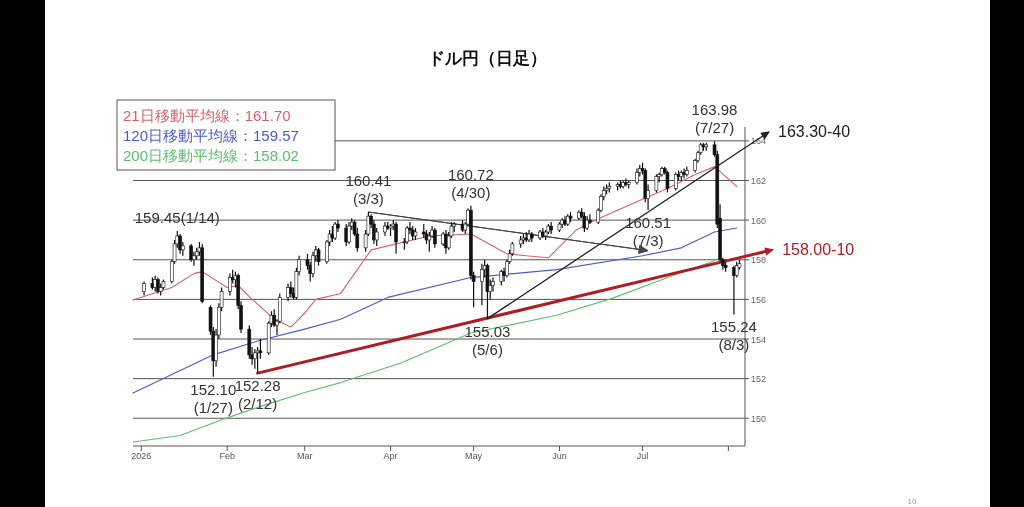 This screenshot has width=1024, height=507. What do you see at coordinates (759, 379) in the screenshot?
I see `y-tick-label: 152` at bounding box center [759, 379].